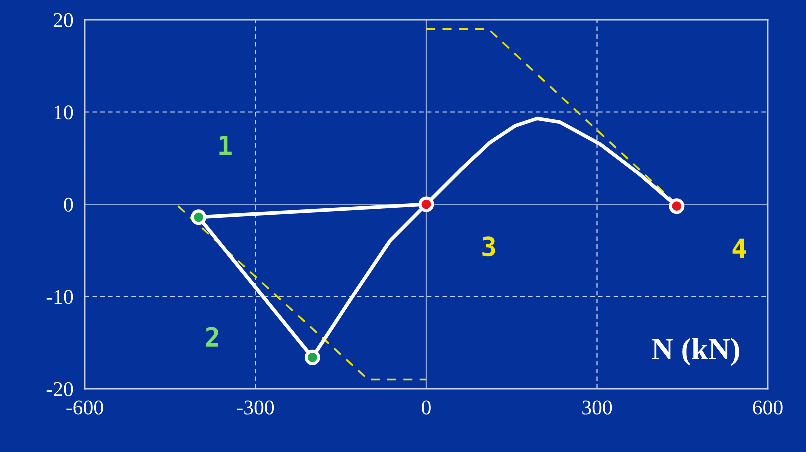 The width and height of the screenshot is (806, 452). Describe the element at coordinates (226, 146) in the screenshot. I see `annotation: 1` at that location.